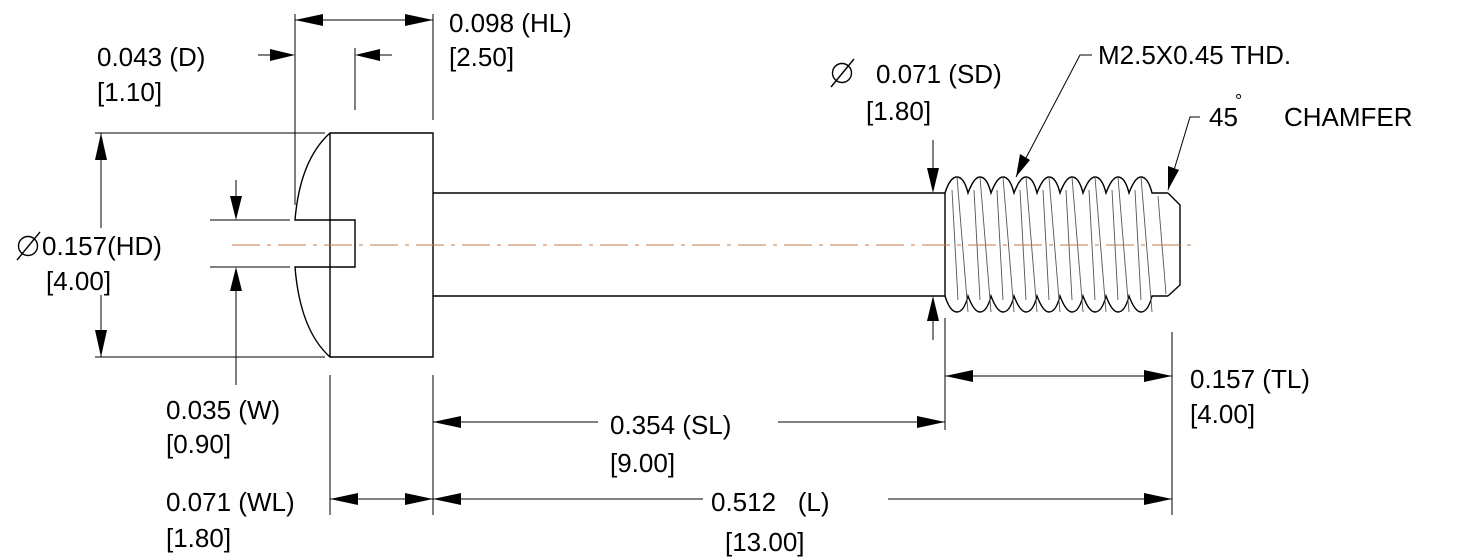 The height and width of the screenshot is (558, 1459). What do you see at coordinates (151, 57) in the screenshot?
I see `d-imperial-label: 0.043 (D)` at bounding box center [151, 57].